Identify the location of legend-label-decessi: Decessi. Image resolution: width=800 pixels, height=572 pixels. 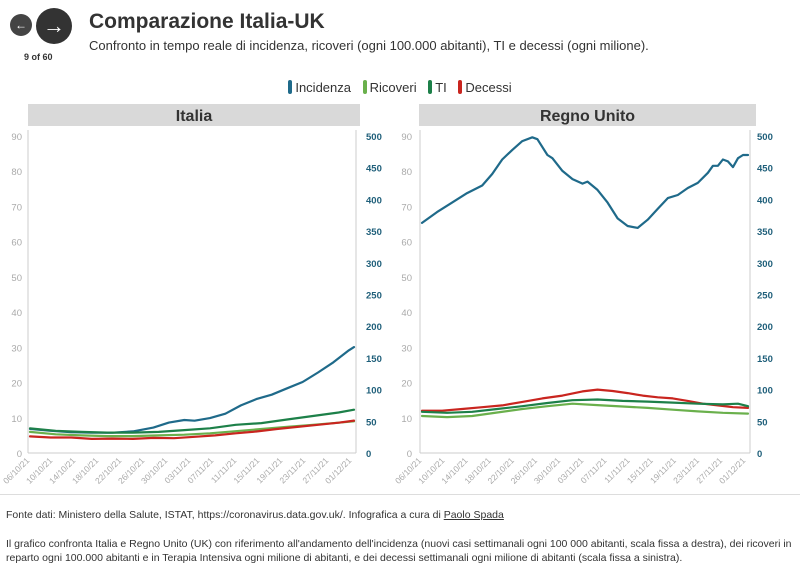
(488, 87).